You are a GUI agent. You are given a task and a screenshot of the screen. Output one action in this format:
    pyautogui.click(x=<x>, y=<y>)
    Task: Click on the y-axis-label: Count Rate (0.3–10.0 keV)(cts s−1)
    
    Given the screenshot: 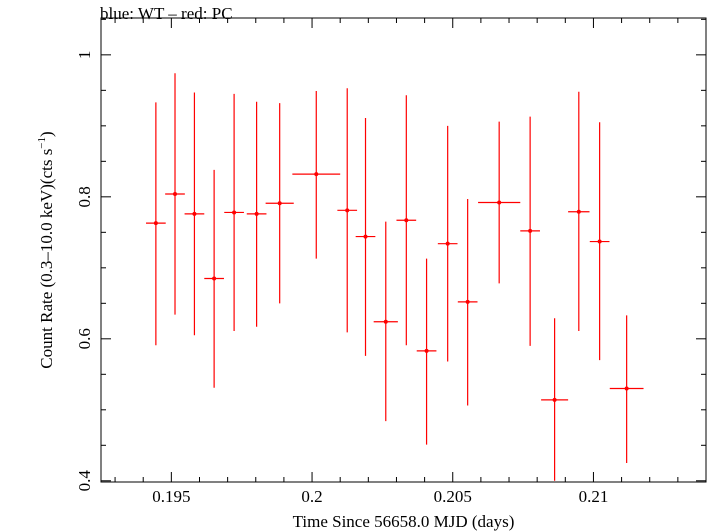 What is the action you would take?
    pyautogui.click(x=46, y=249)
    